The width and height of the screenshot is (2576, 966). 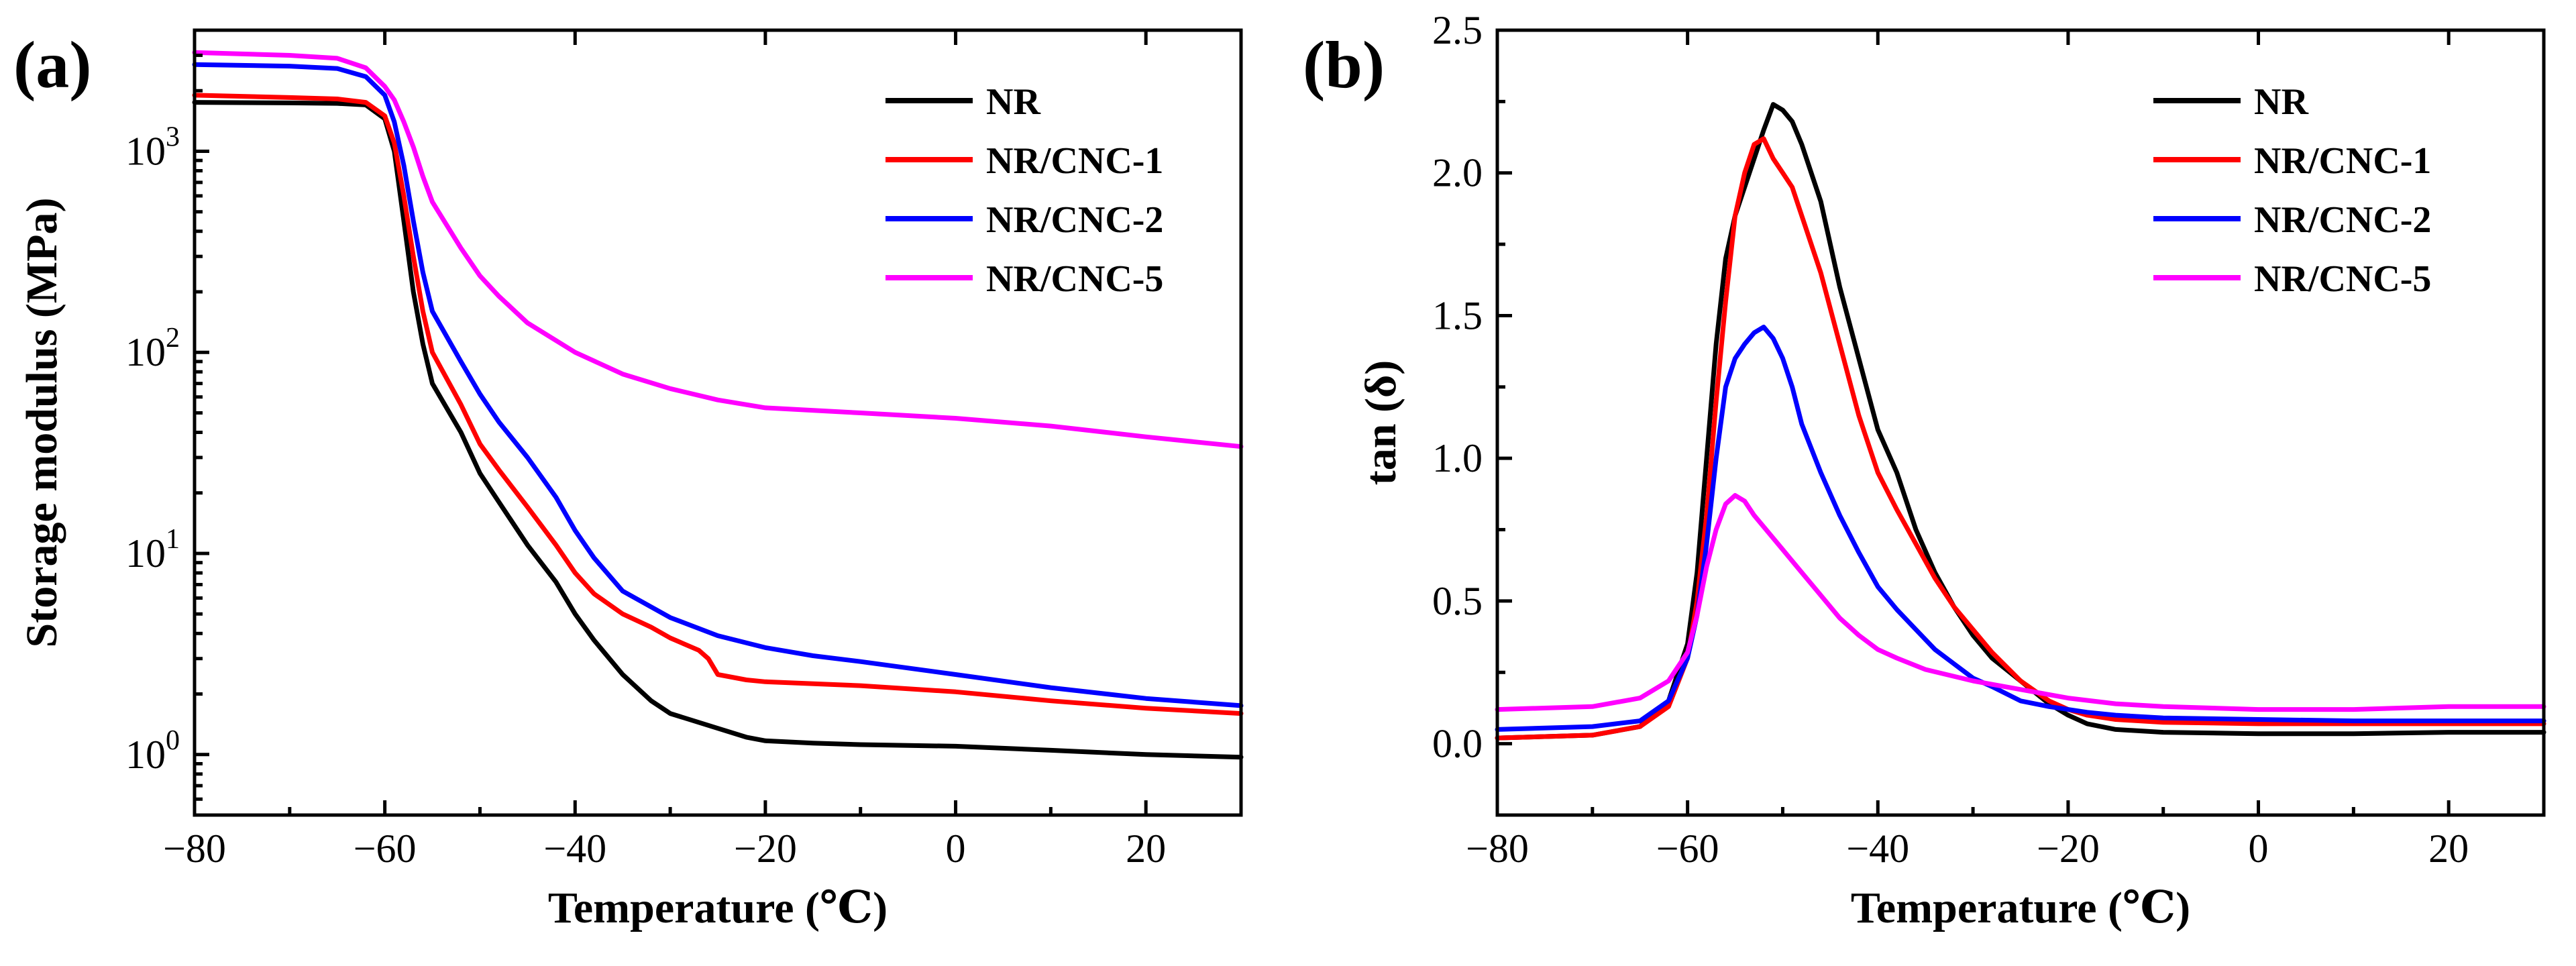 What do you see at coordinates (152, 147) in the screenshot?
I see `y-tick-label: 10³` at bounding box center [152, 147].